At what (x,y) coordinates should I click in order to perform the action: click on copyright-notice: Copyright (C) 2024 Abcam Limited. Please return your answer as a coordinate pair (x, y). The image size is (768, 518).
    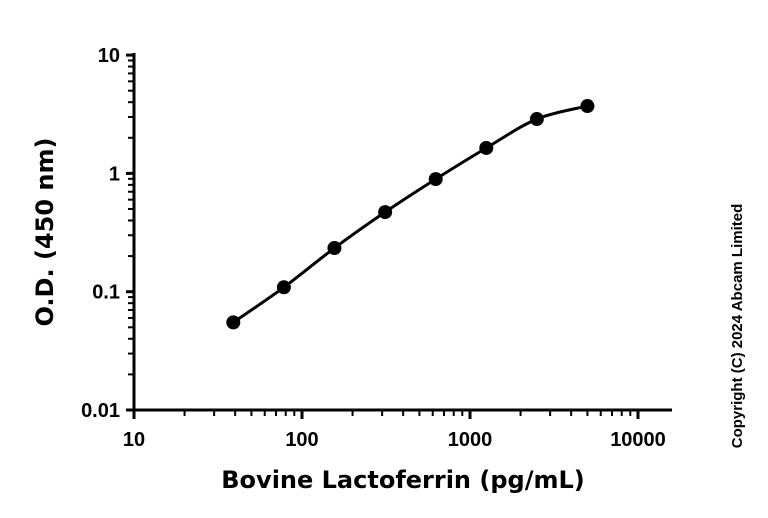
    Looking at the image, I should click on (737, 326).